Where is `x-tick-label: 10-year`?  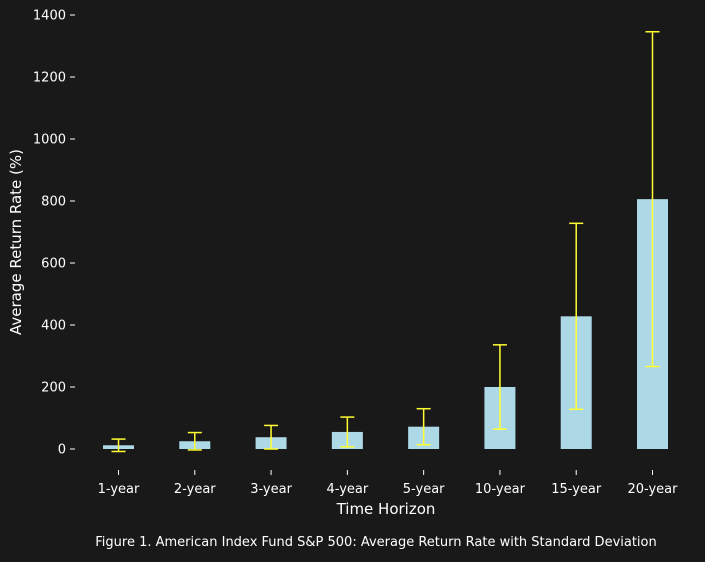 x-tick-label: 10-year is located at coordinates (500, 489).